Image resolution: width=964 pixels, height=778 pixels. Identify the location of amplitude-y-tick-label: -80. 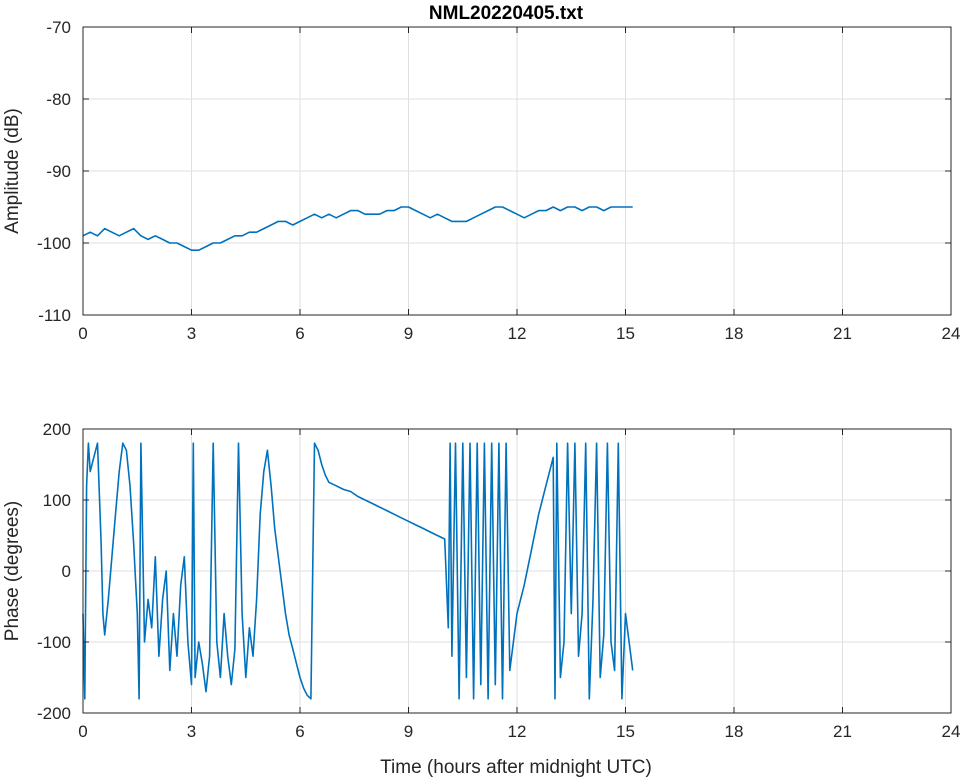
(58, 99).